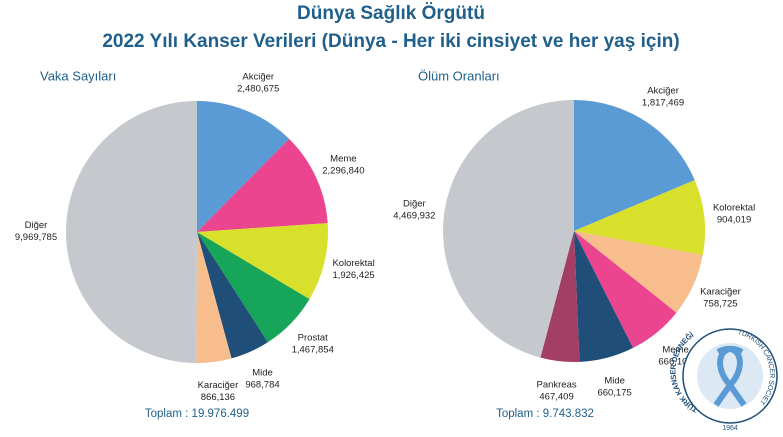  I want to click on logo-inner, so click(730, 376).